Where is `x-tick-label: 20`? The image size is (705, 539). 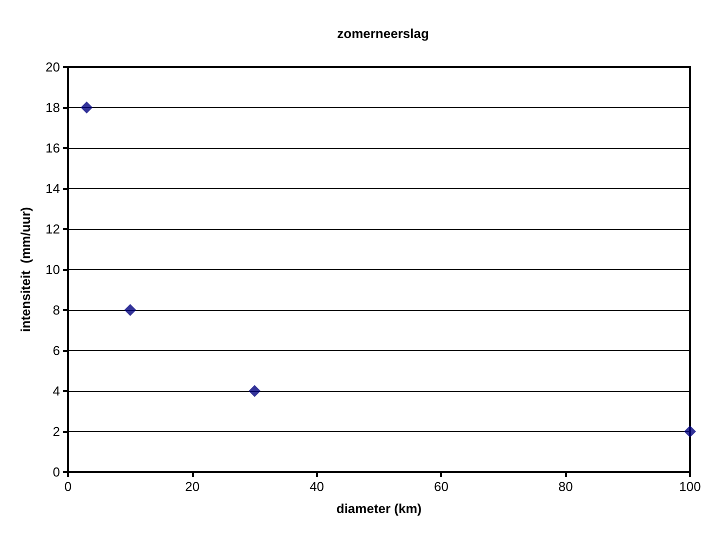 x-tick-label: 20 is located at coordinates (192, 486).